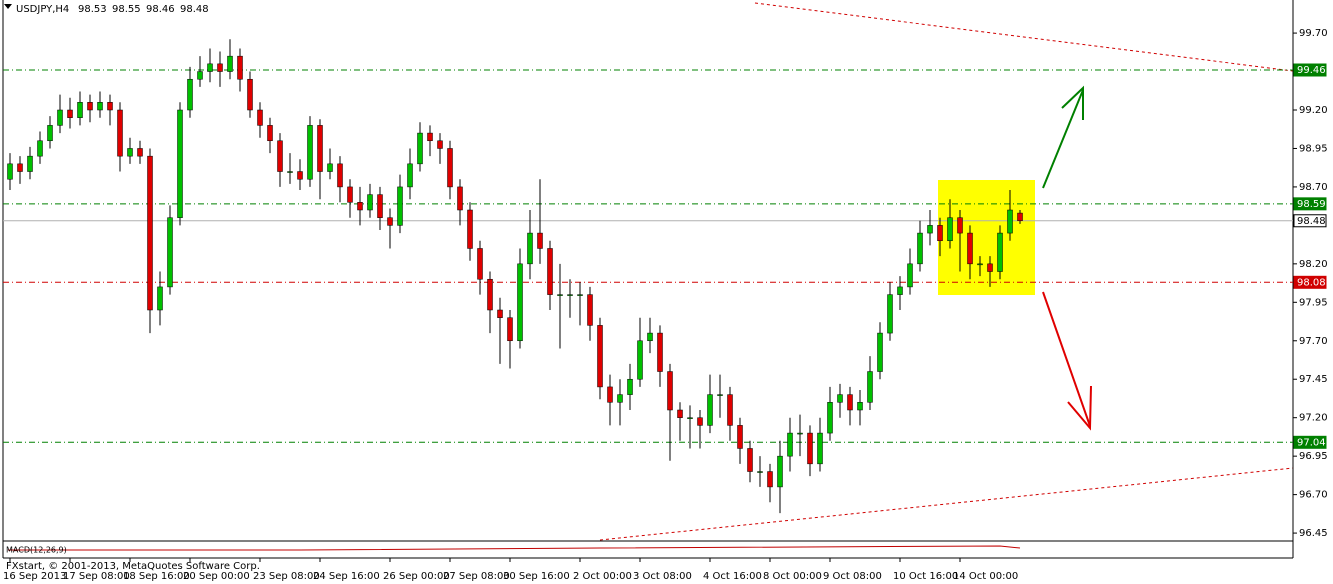 This screenshot has width=1333, height=584. What do you see at coordinates (1311, 282) in the screenshot?
I see `level-label: 98.08` at bounding box center [1311, 282].